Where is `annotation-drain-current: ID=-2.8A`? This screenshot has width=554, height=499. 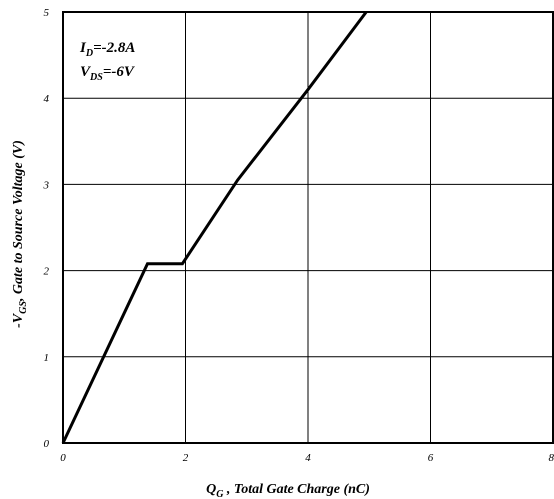 annotation-drain-current: ID=-2.8A is located at coordinates (107, 49).